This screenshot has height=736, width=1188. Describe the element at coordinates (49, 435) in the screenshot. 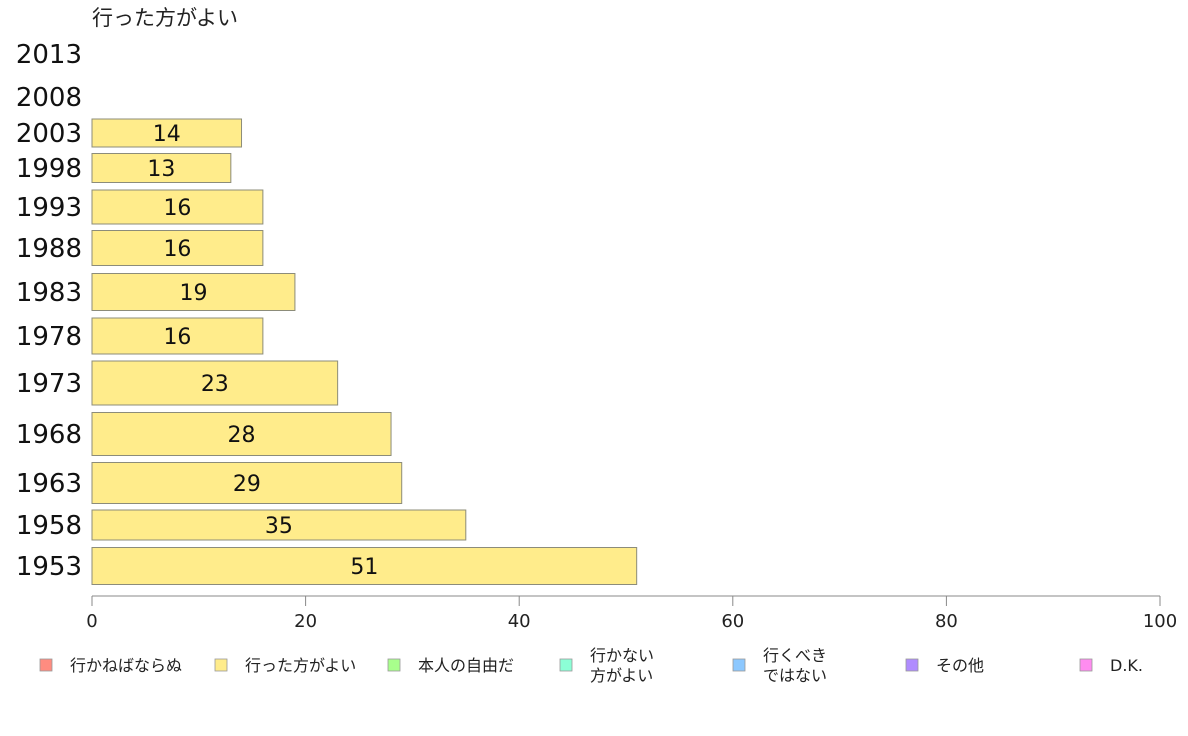

I see `year-label: 1968` at that location.